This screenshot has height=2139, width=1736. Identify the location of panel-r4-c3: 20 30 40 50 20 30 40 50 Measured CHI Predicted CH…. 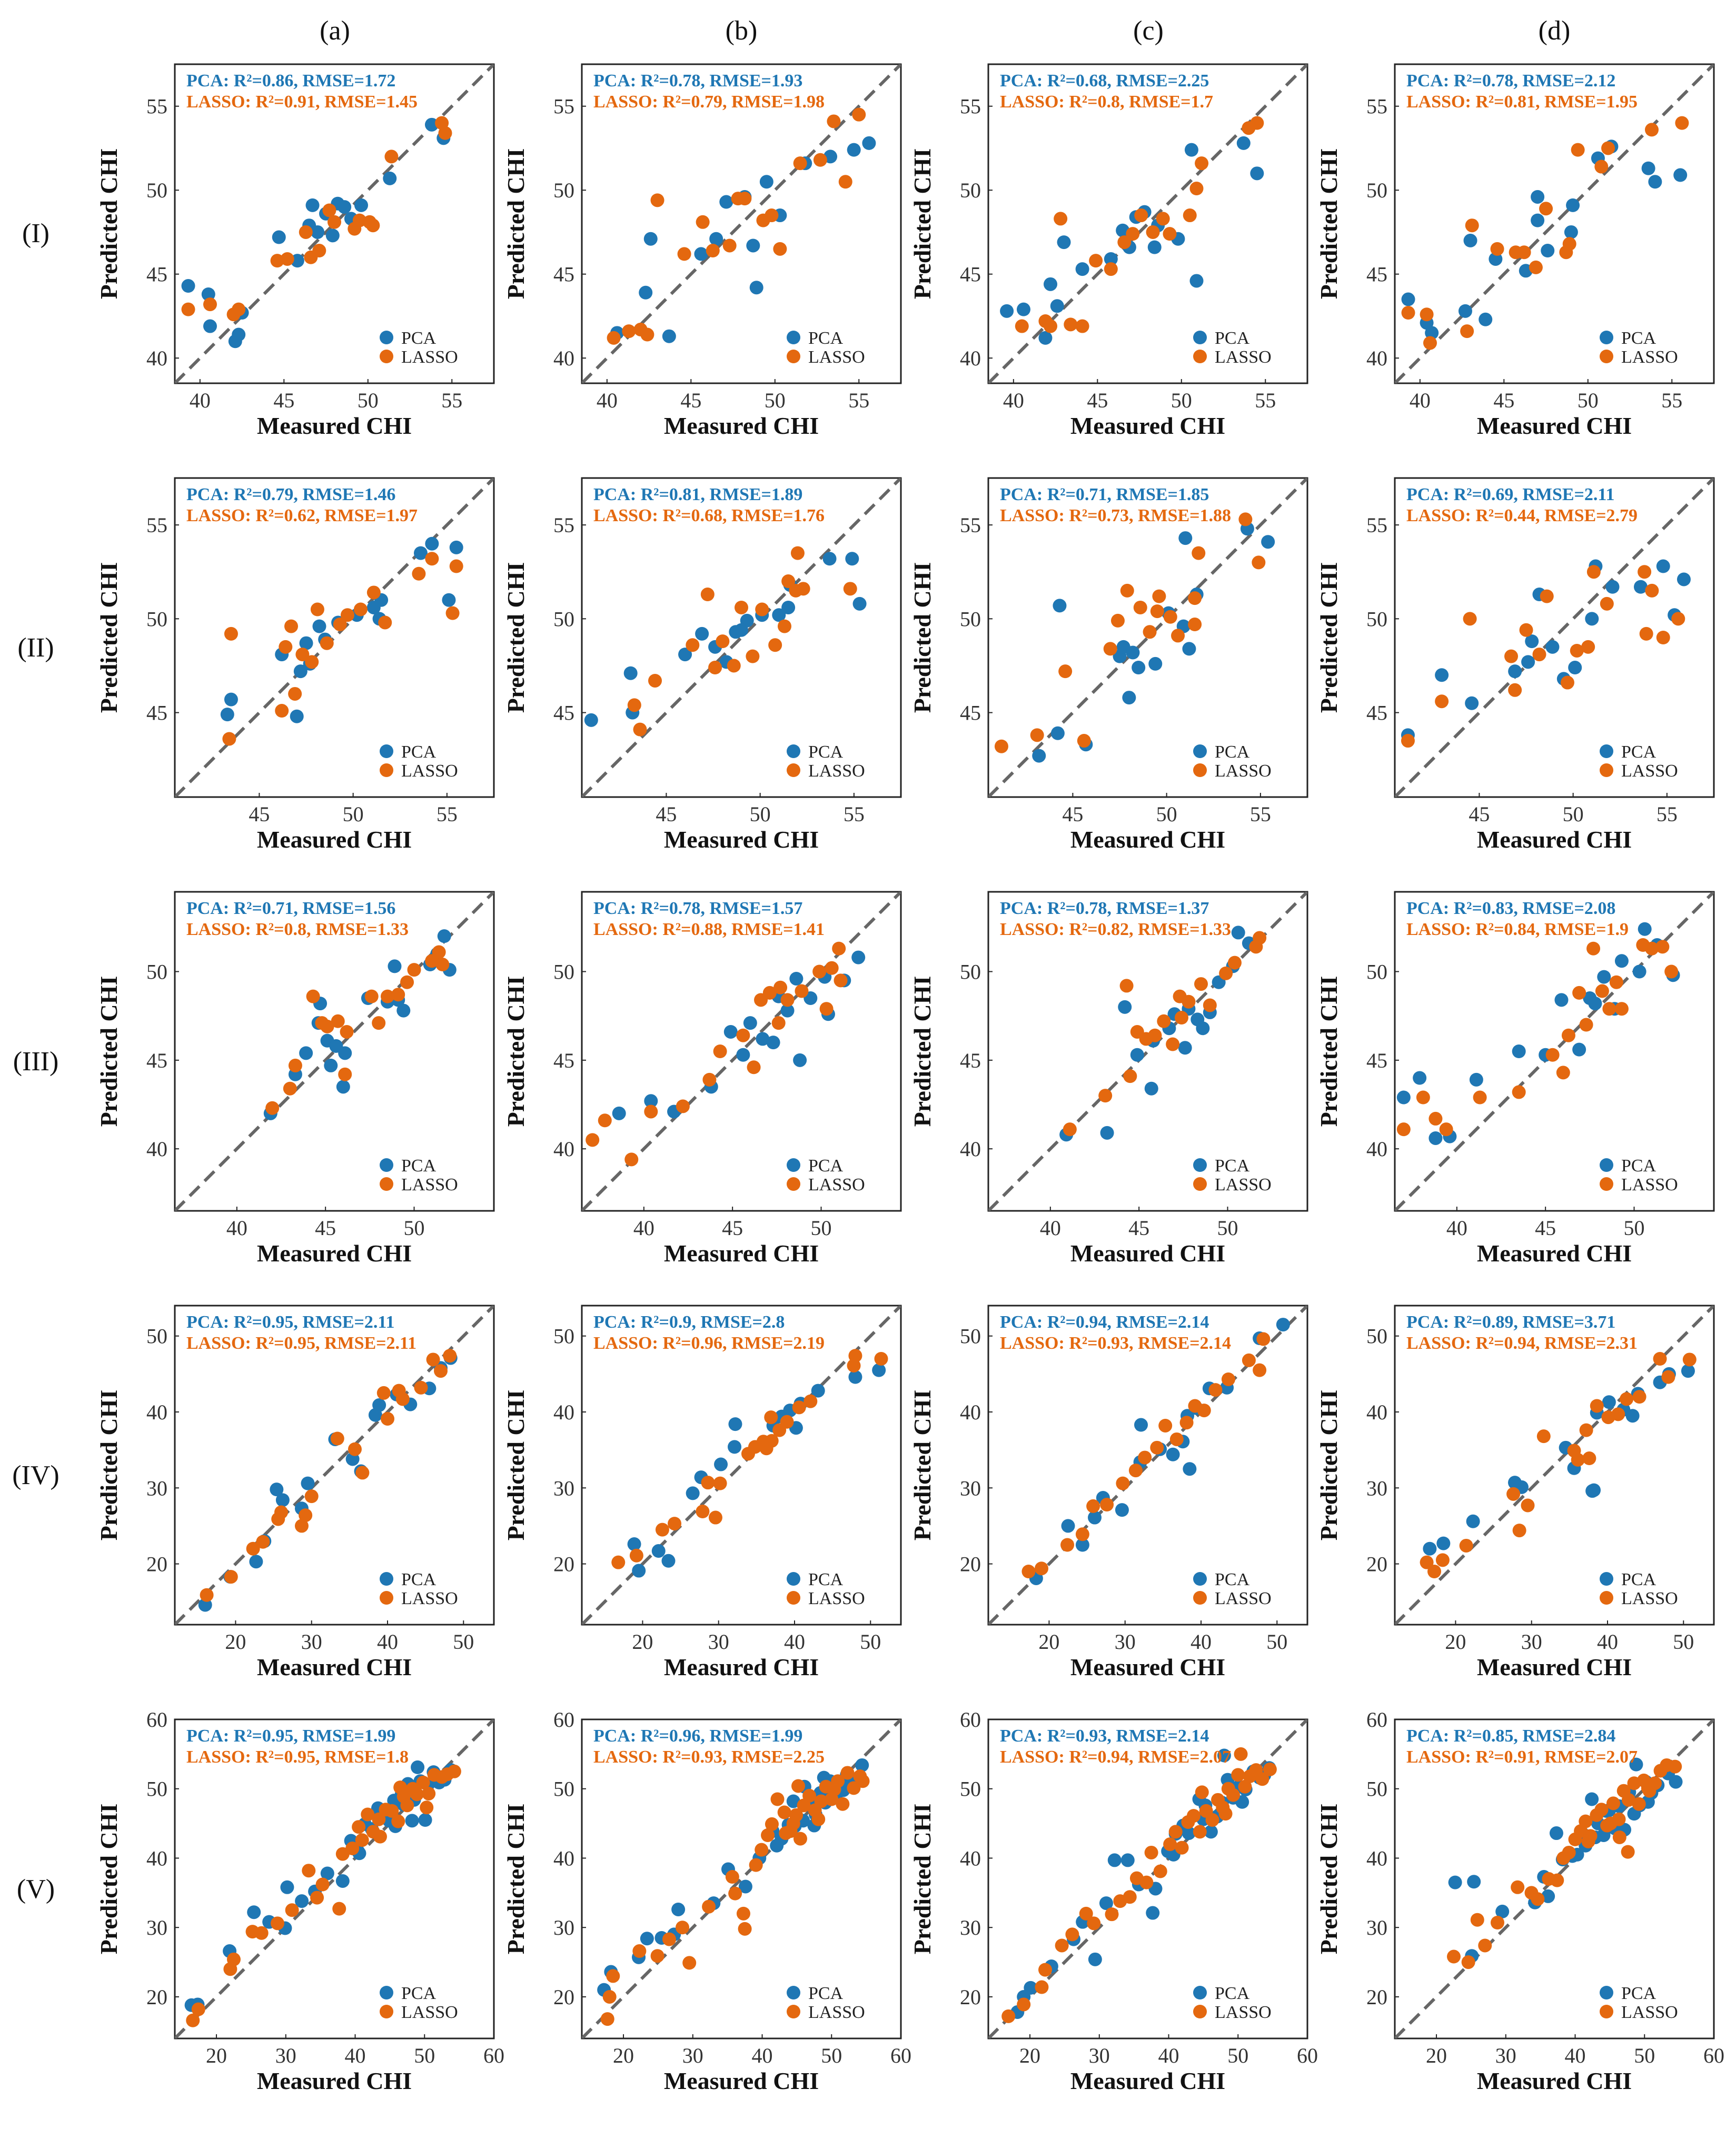
(1108, 1492).